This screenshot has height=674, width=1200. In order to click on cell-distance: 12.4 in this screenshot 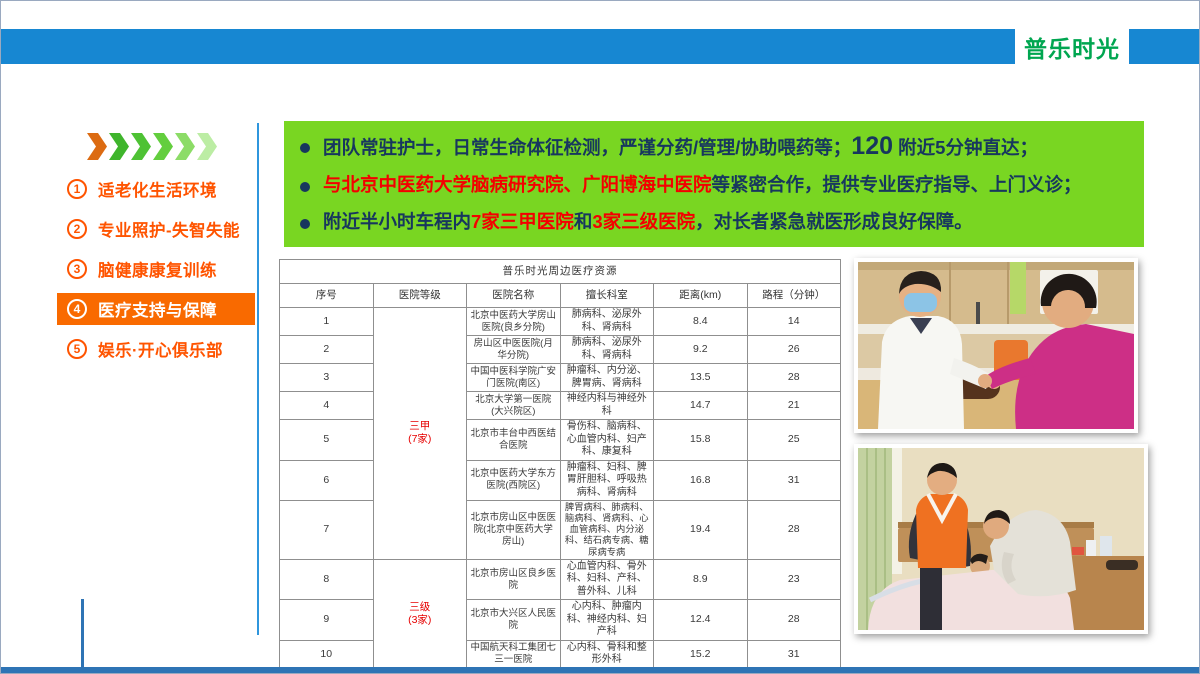, I will do `click(700, 620)`.